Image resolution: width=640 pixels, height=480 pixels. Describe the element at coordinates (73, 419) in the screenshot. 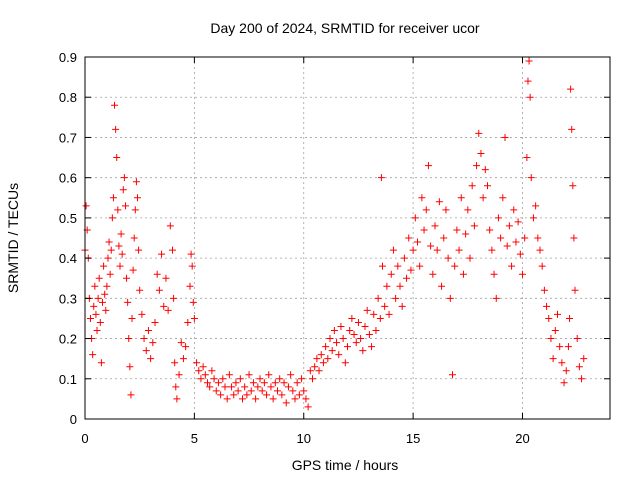

I see `y-tick-label: 0` at that location.